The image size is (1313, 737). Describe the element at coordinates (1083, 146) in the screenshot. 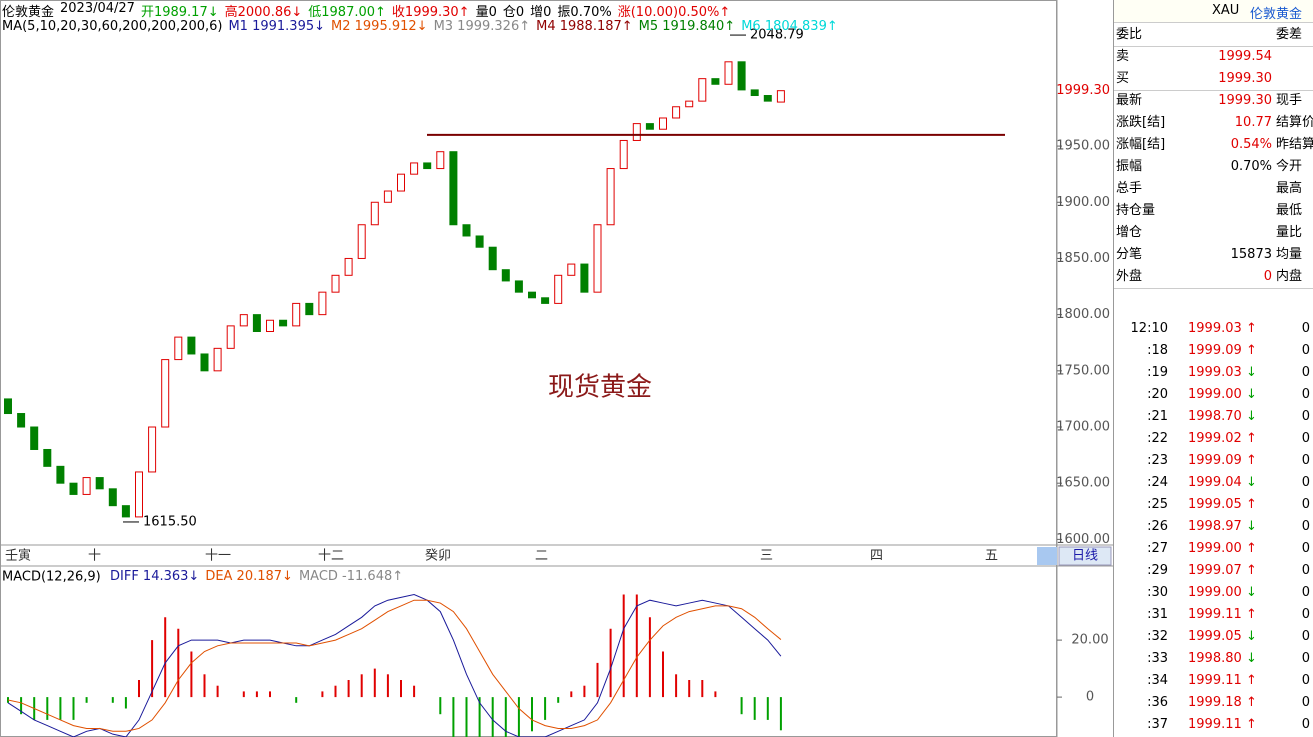

I see `y-tick-label: 1950.00` at that location.